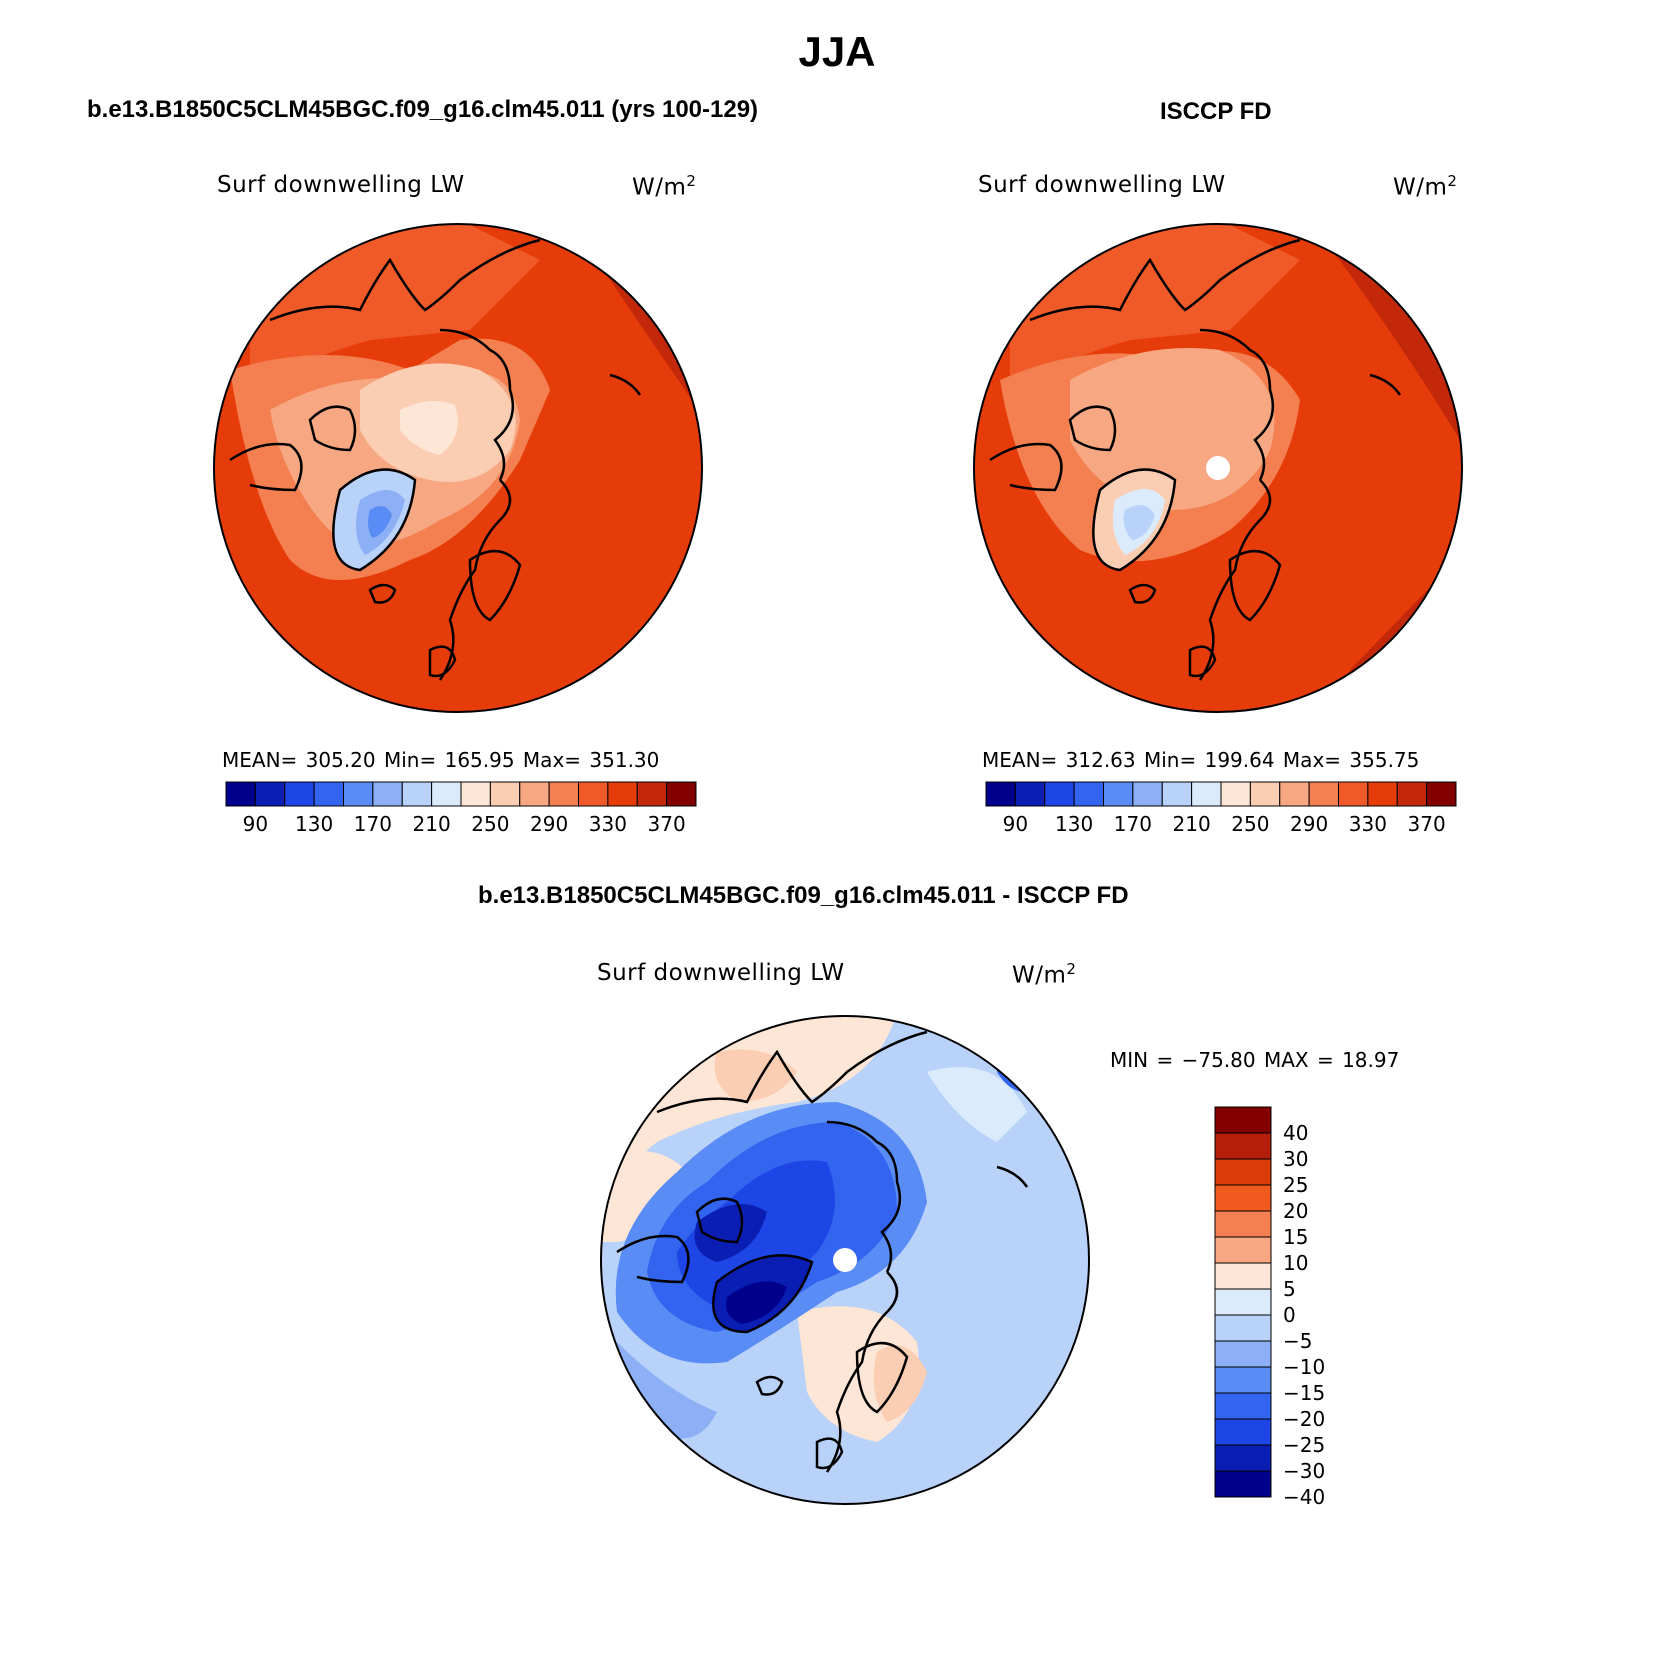  Describe the element at coordinates (435, 459) in the screenshot. I see `model-coastlines` at that location.